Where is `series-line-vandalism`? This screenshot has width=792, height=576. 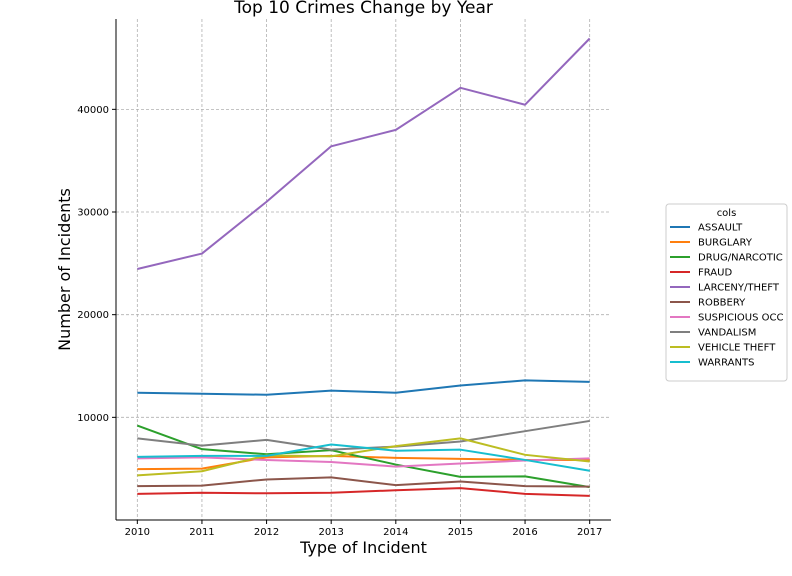 series-line-vandalism is located at coordinates (363, 435).